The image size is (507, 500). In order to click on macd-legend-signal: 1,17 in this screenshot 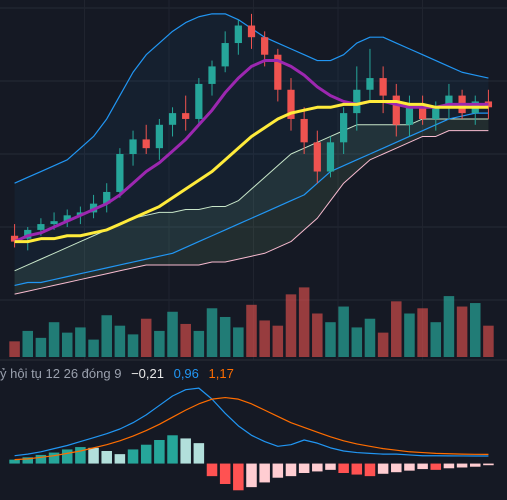, I will do `click(221, 373)`.